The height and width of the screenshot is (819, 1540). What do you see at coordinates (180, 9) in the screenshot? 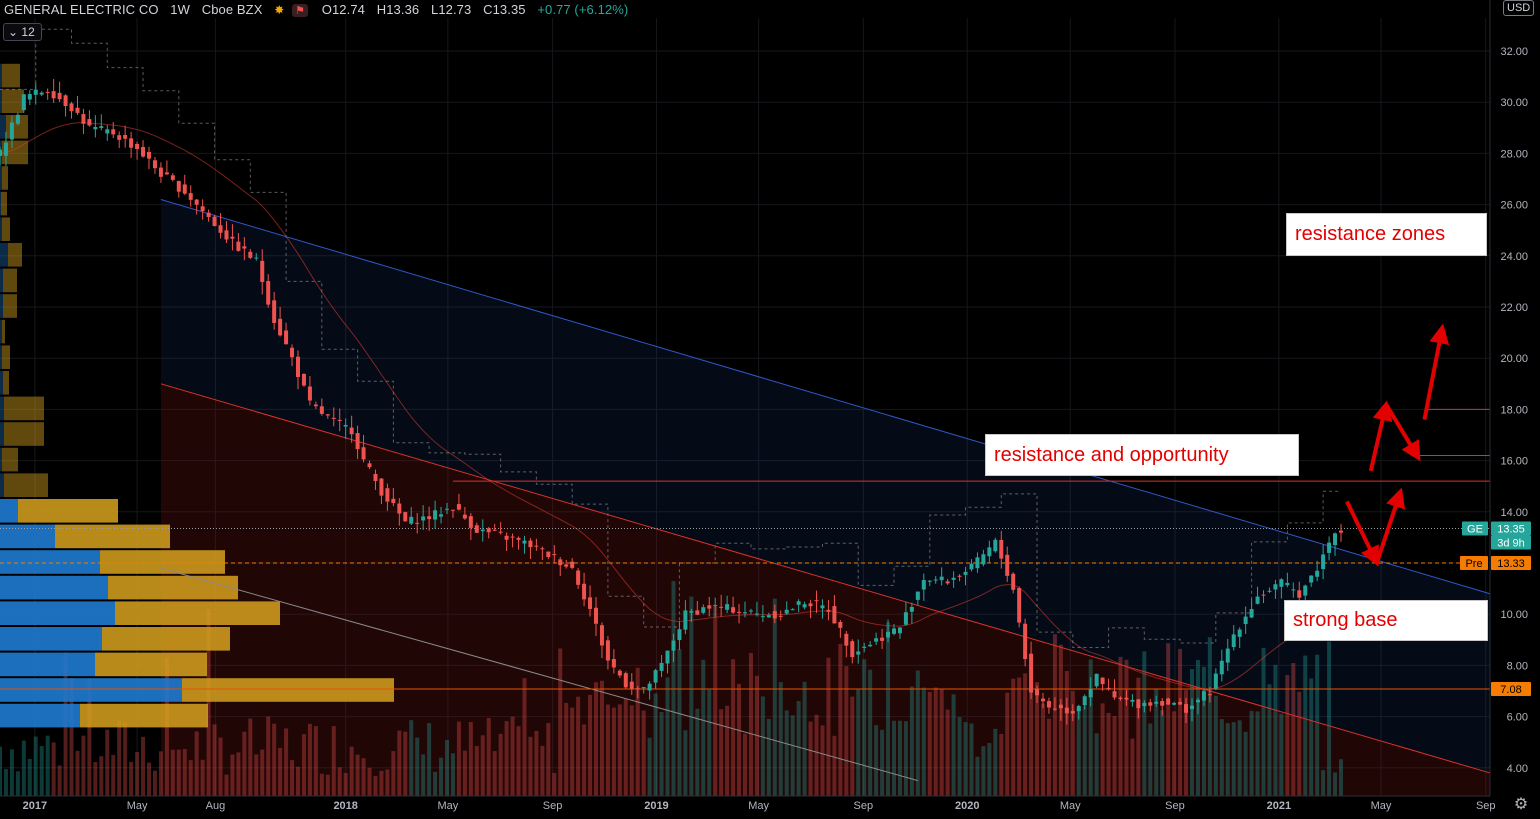
I see `interval-label: 1W` at bounding box center [180, 9].